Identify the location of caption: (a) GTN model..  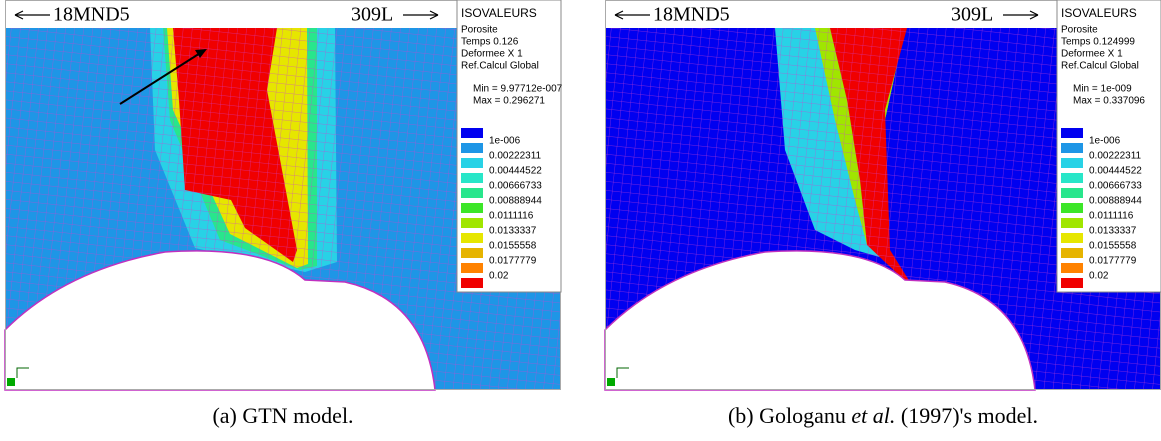
(282, 415).